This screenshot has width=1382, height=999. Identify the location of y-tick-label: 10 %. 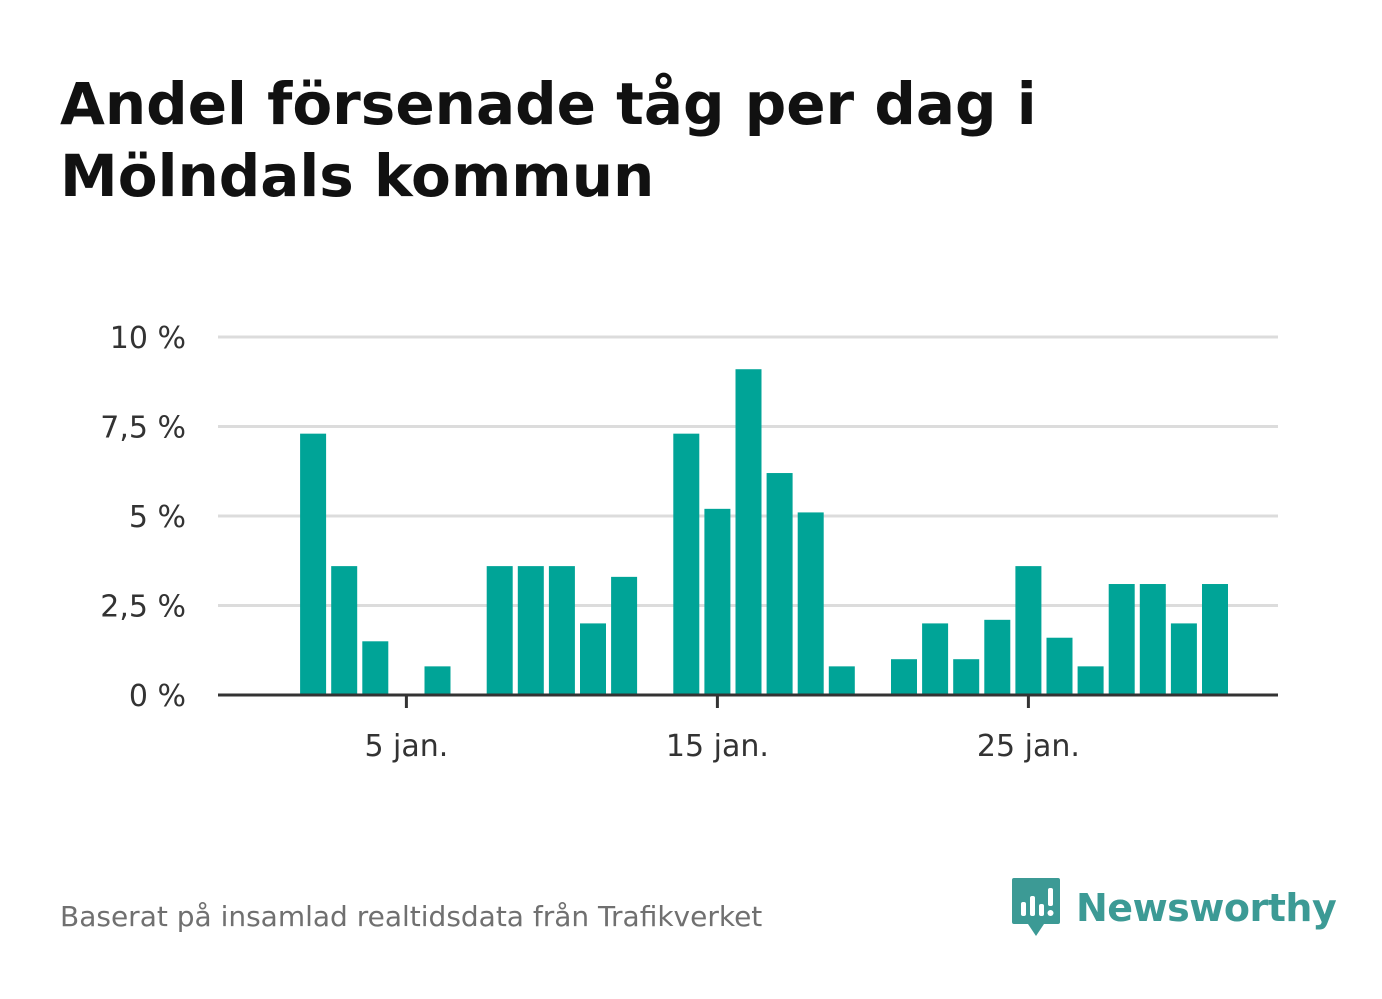
(148, 338).